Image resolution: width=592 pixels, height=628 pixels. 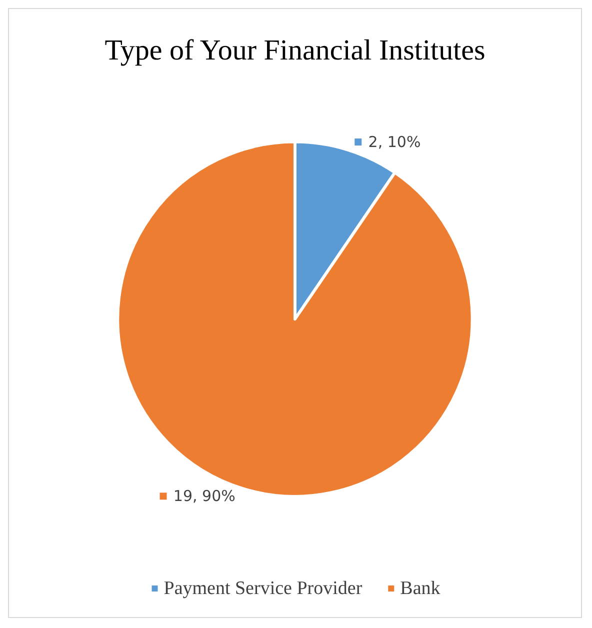 What do you see at coordinates (263, 588) in the screenshot?
I see `legend-label: Payment Service Provider` at bounding box center [263, 588].